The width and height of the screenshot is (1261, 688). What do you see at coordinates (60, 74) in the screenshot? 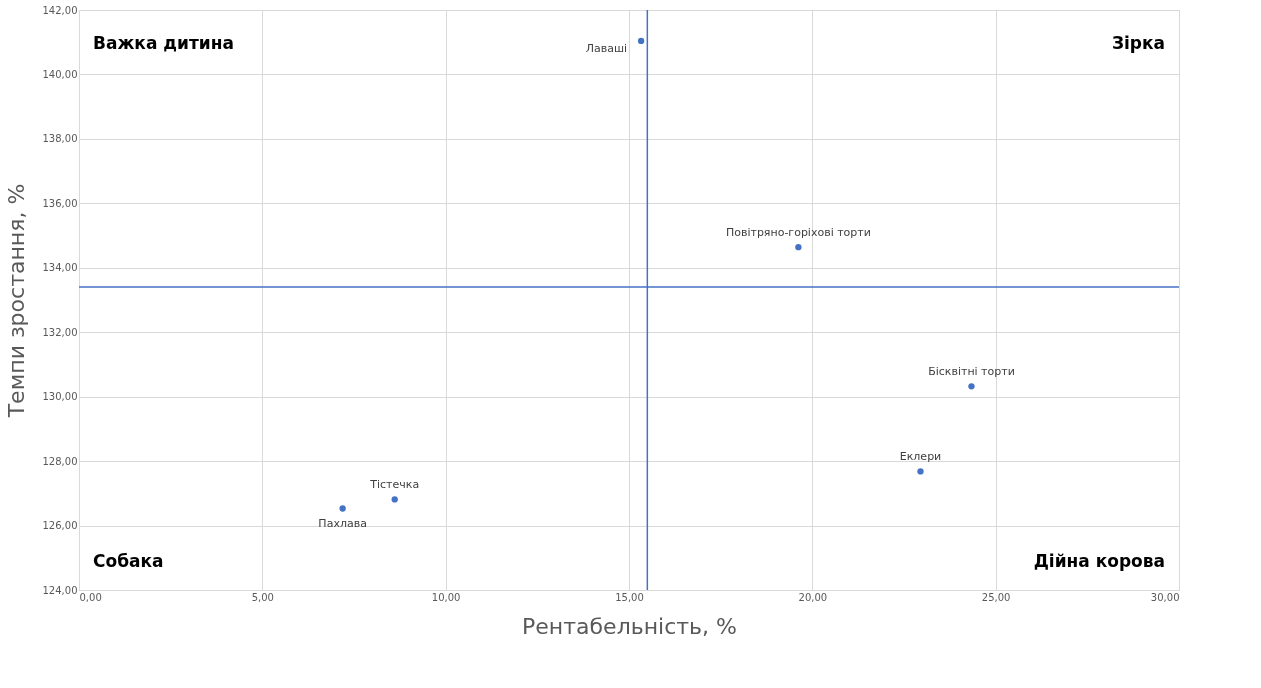
I see `y-tick-label: 140,00` at bounding box center [60, 74].